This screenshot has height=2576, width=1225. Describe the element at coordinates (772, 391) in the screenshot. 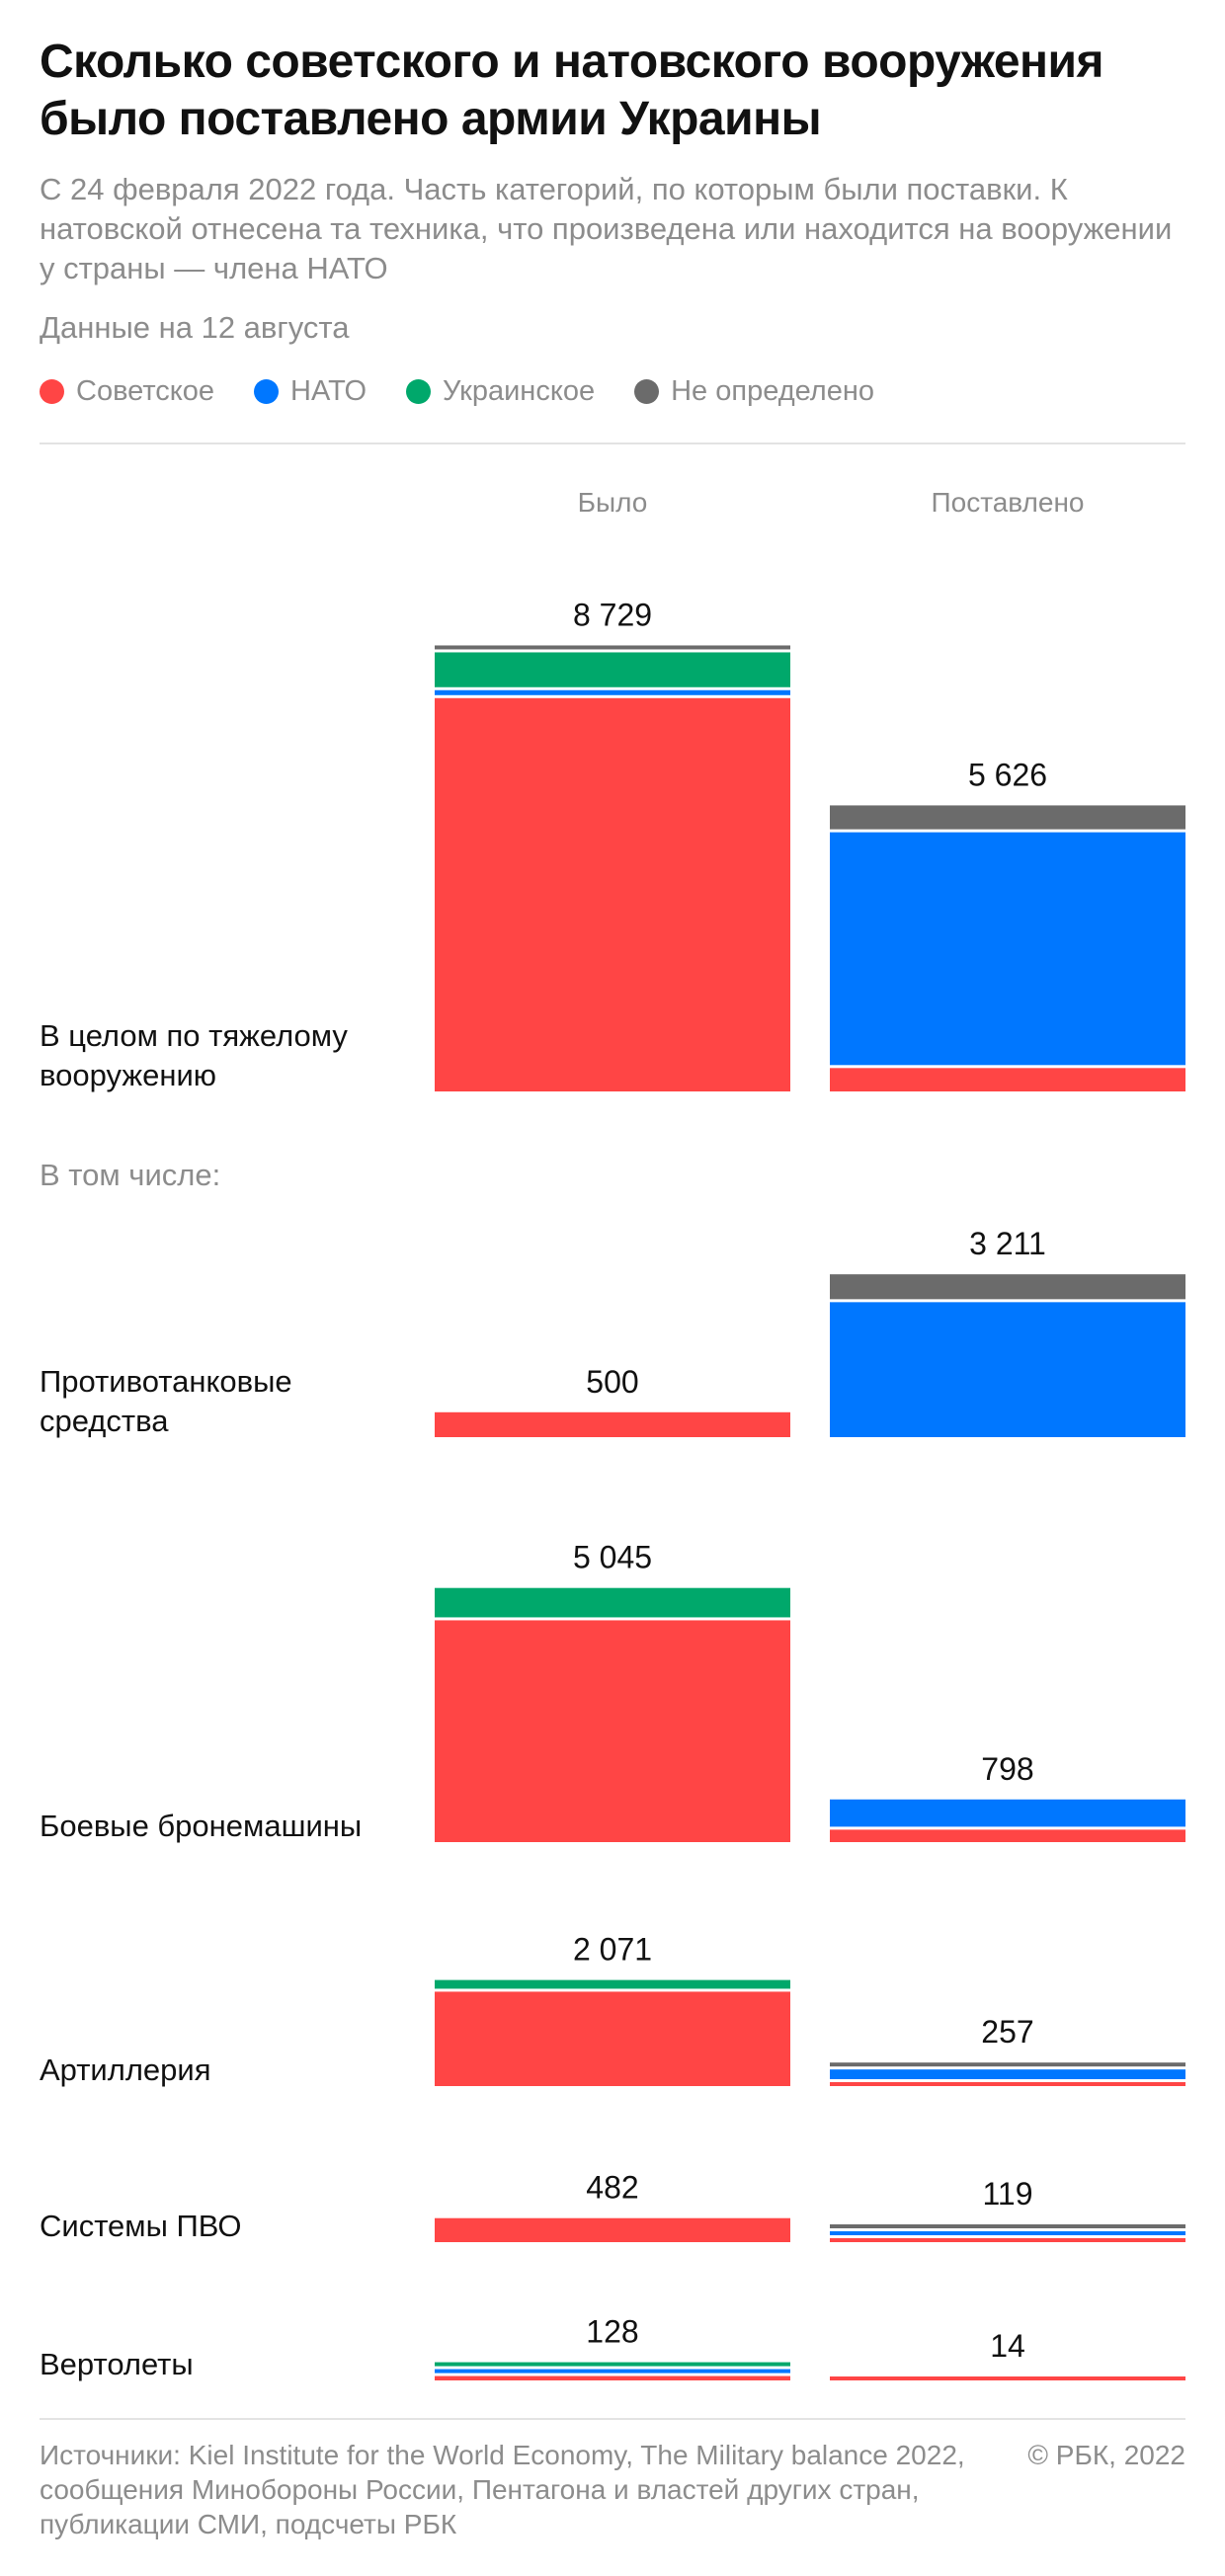

I see `legend-label-undefined: Не определено` at that location.